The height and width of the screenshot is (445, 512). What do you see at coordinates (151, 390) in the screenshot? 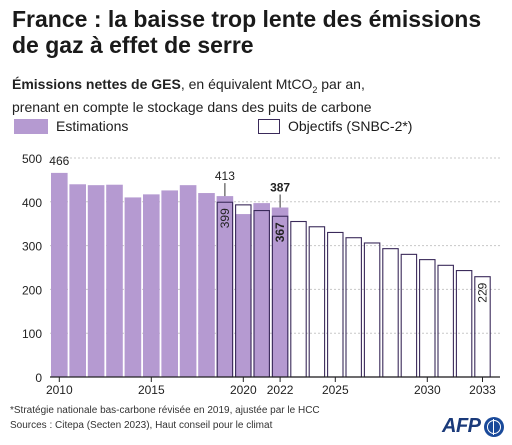
I see `x-tick-label: 2015` at bounding box center [151, 390].